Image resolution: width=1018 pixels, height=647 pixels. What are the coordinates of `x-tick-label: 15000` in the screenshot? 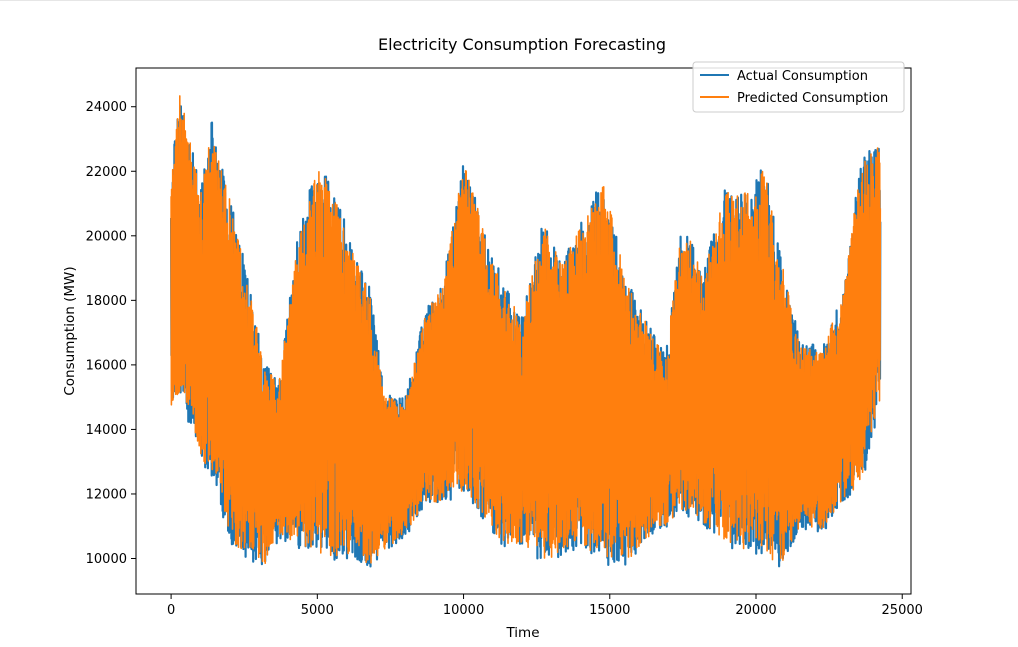 It's located at (609, 610).